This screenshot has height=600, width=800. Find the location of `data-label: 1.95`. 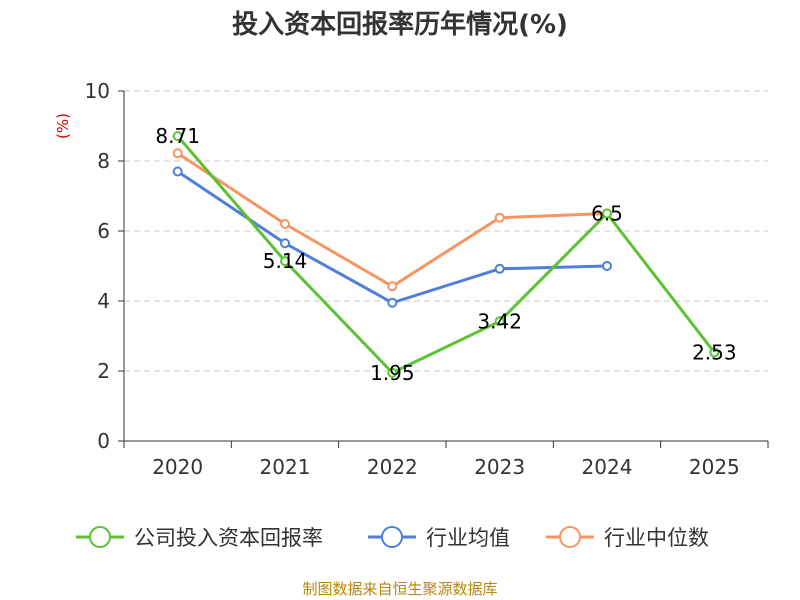

data-label: 1.95 is located at coordinates (392, 373).